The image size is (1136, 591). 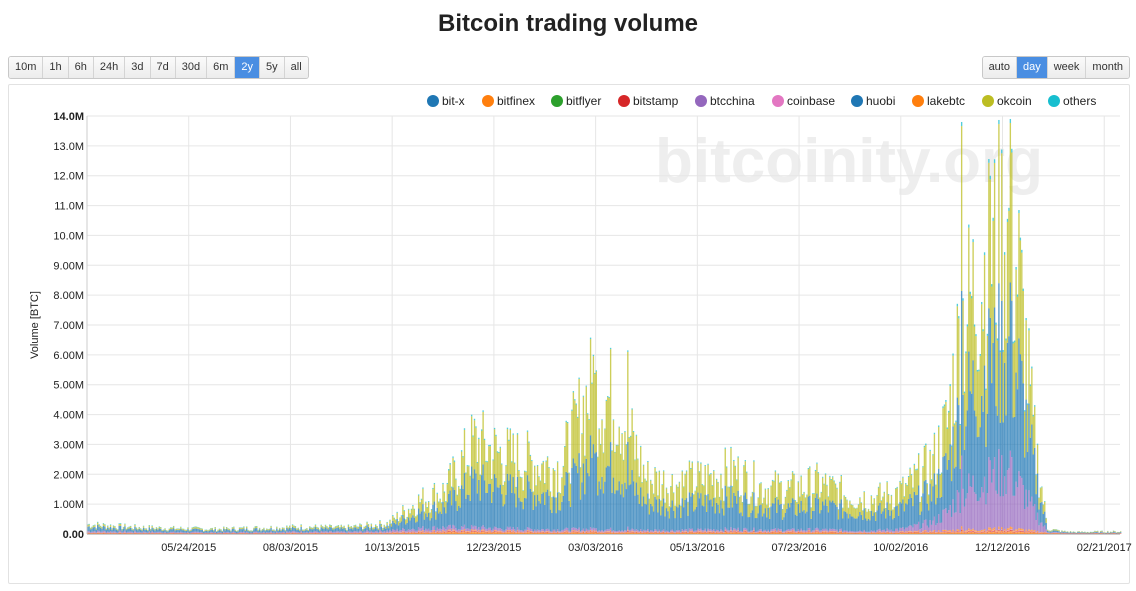 I want to click on range-button-6h: 6h, so click(x=81, y=67).